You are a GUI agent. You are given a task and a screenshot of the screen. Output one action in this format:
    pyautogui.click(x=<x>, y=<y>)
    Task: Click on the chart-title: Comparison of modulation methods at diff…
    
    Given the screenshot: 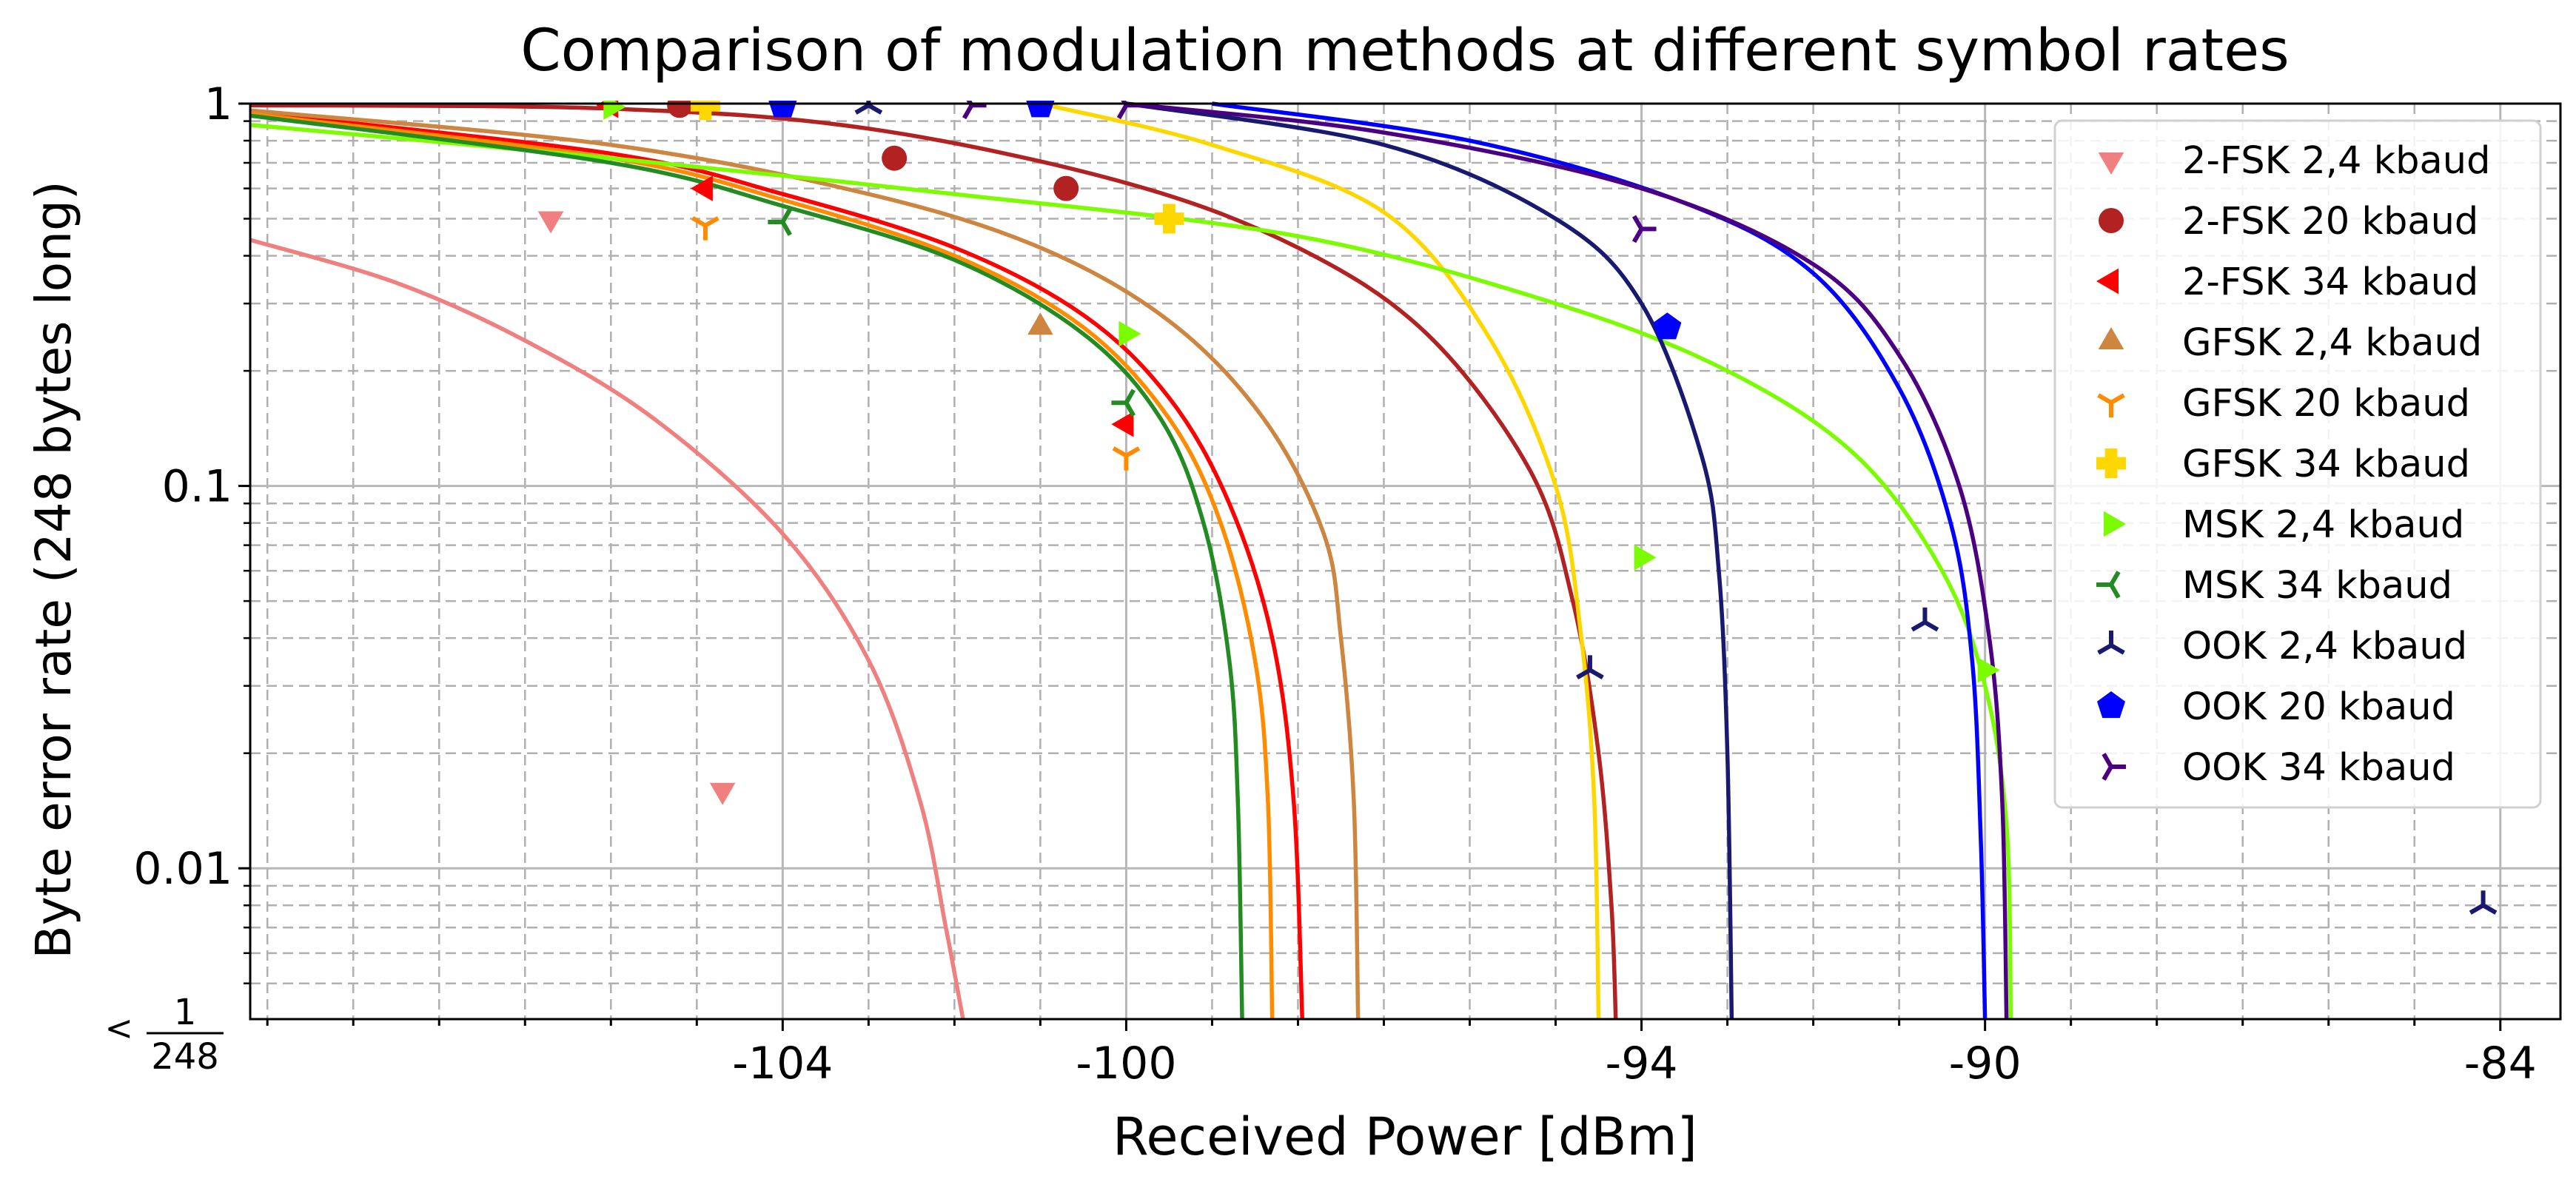 What is the action you would take?
    pyautogui.click(x=1405, y=51)
    